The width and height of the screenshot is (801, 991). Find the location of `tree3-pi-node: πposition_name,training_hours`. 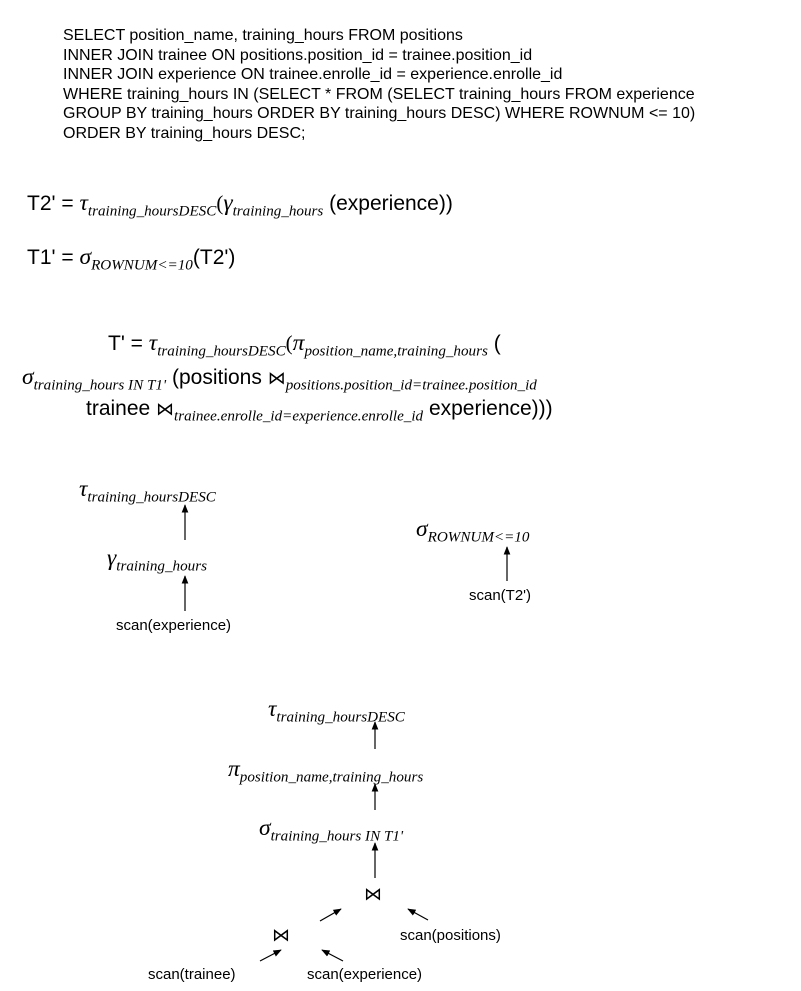

tree3-pi-node: πposition_name,training_hours is located at coordinates (325, 771).